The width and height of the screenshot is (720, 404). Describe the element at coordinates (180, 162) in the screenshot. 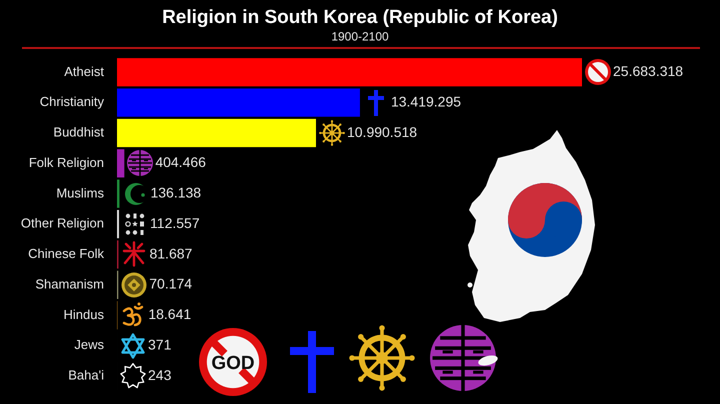

I see `data-label: 404.466` at that location.